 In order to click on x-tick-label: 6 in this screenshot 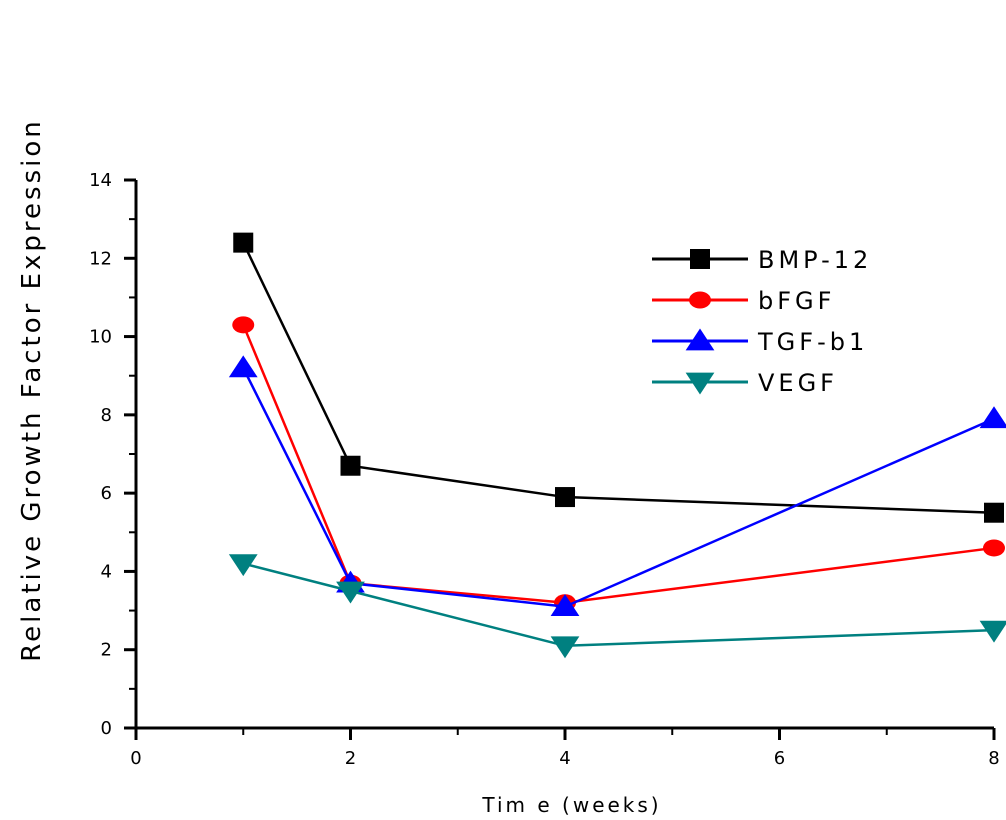, I will do `click(779, 758)`.